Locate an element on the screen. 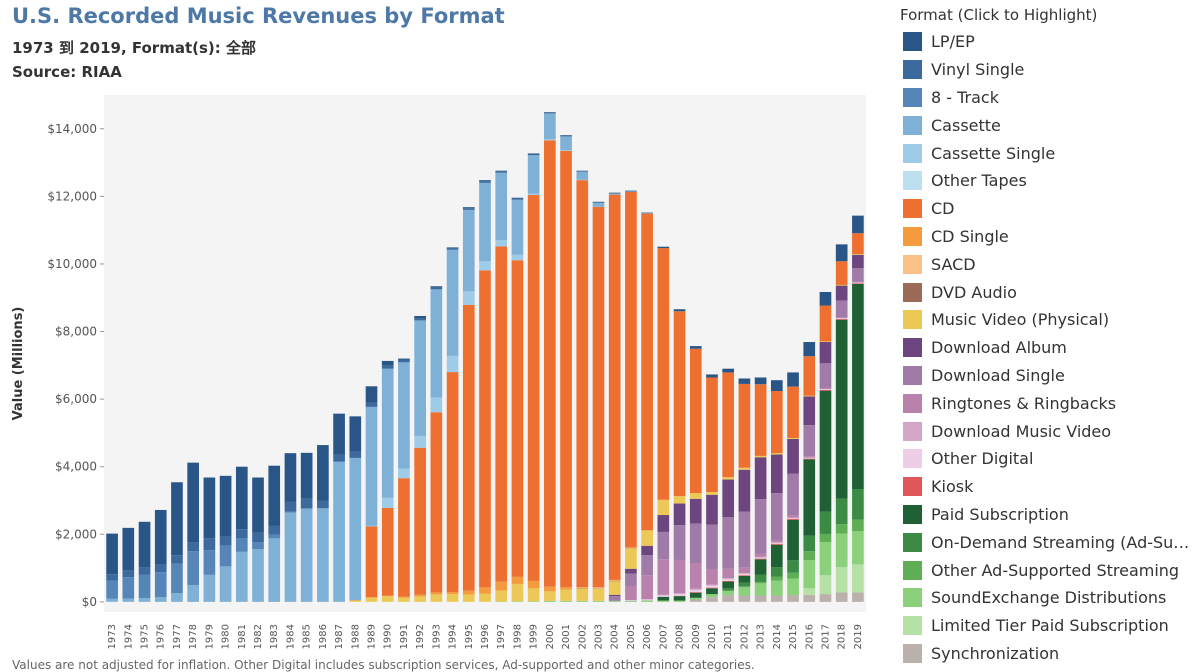 This screenshot has height=672, width=1200. legend-item: CD Single is located at coordinates (1048, 237).